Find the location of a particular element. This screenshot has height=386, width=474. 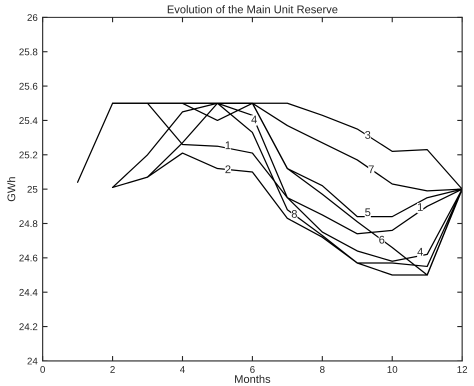

y-tick-label: 25.2 is located at coordinates (28, 155).